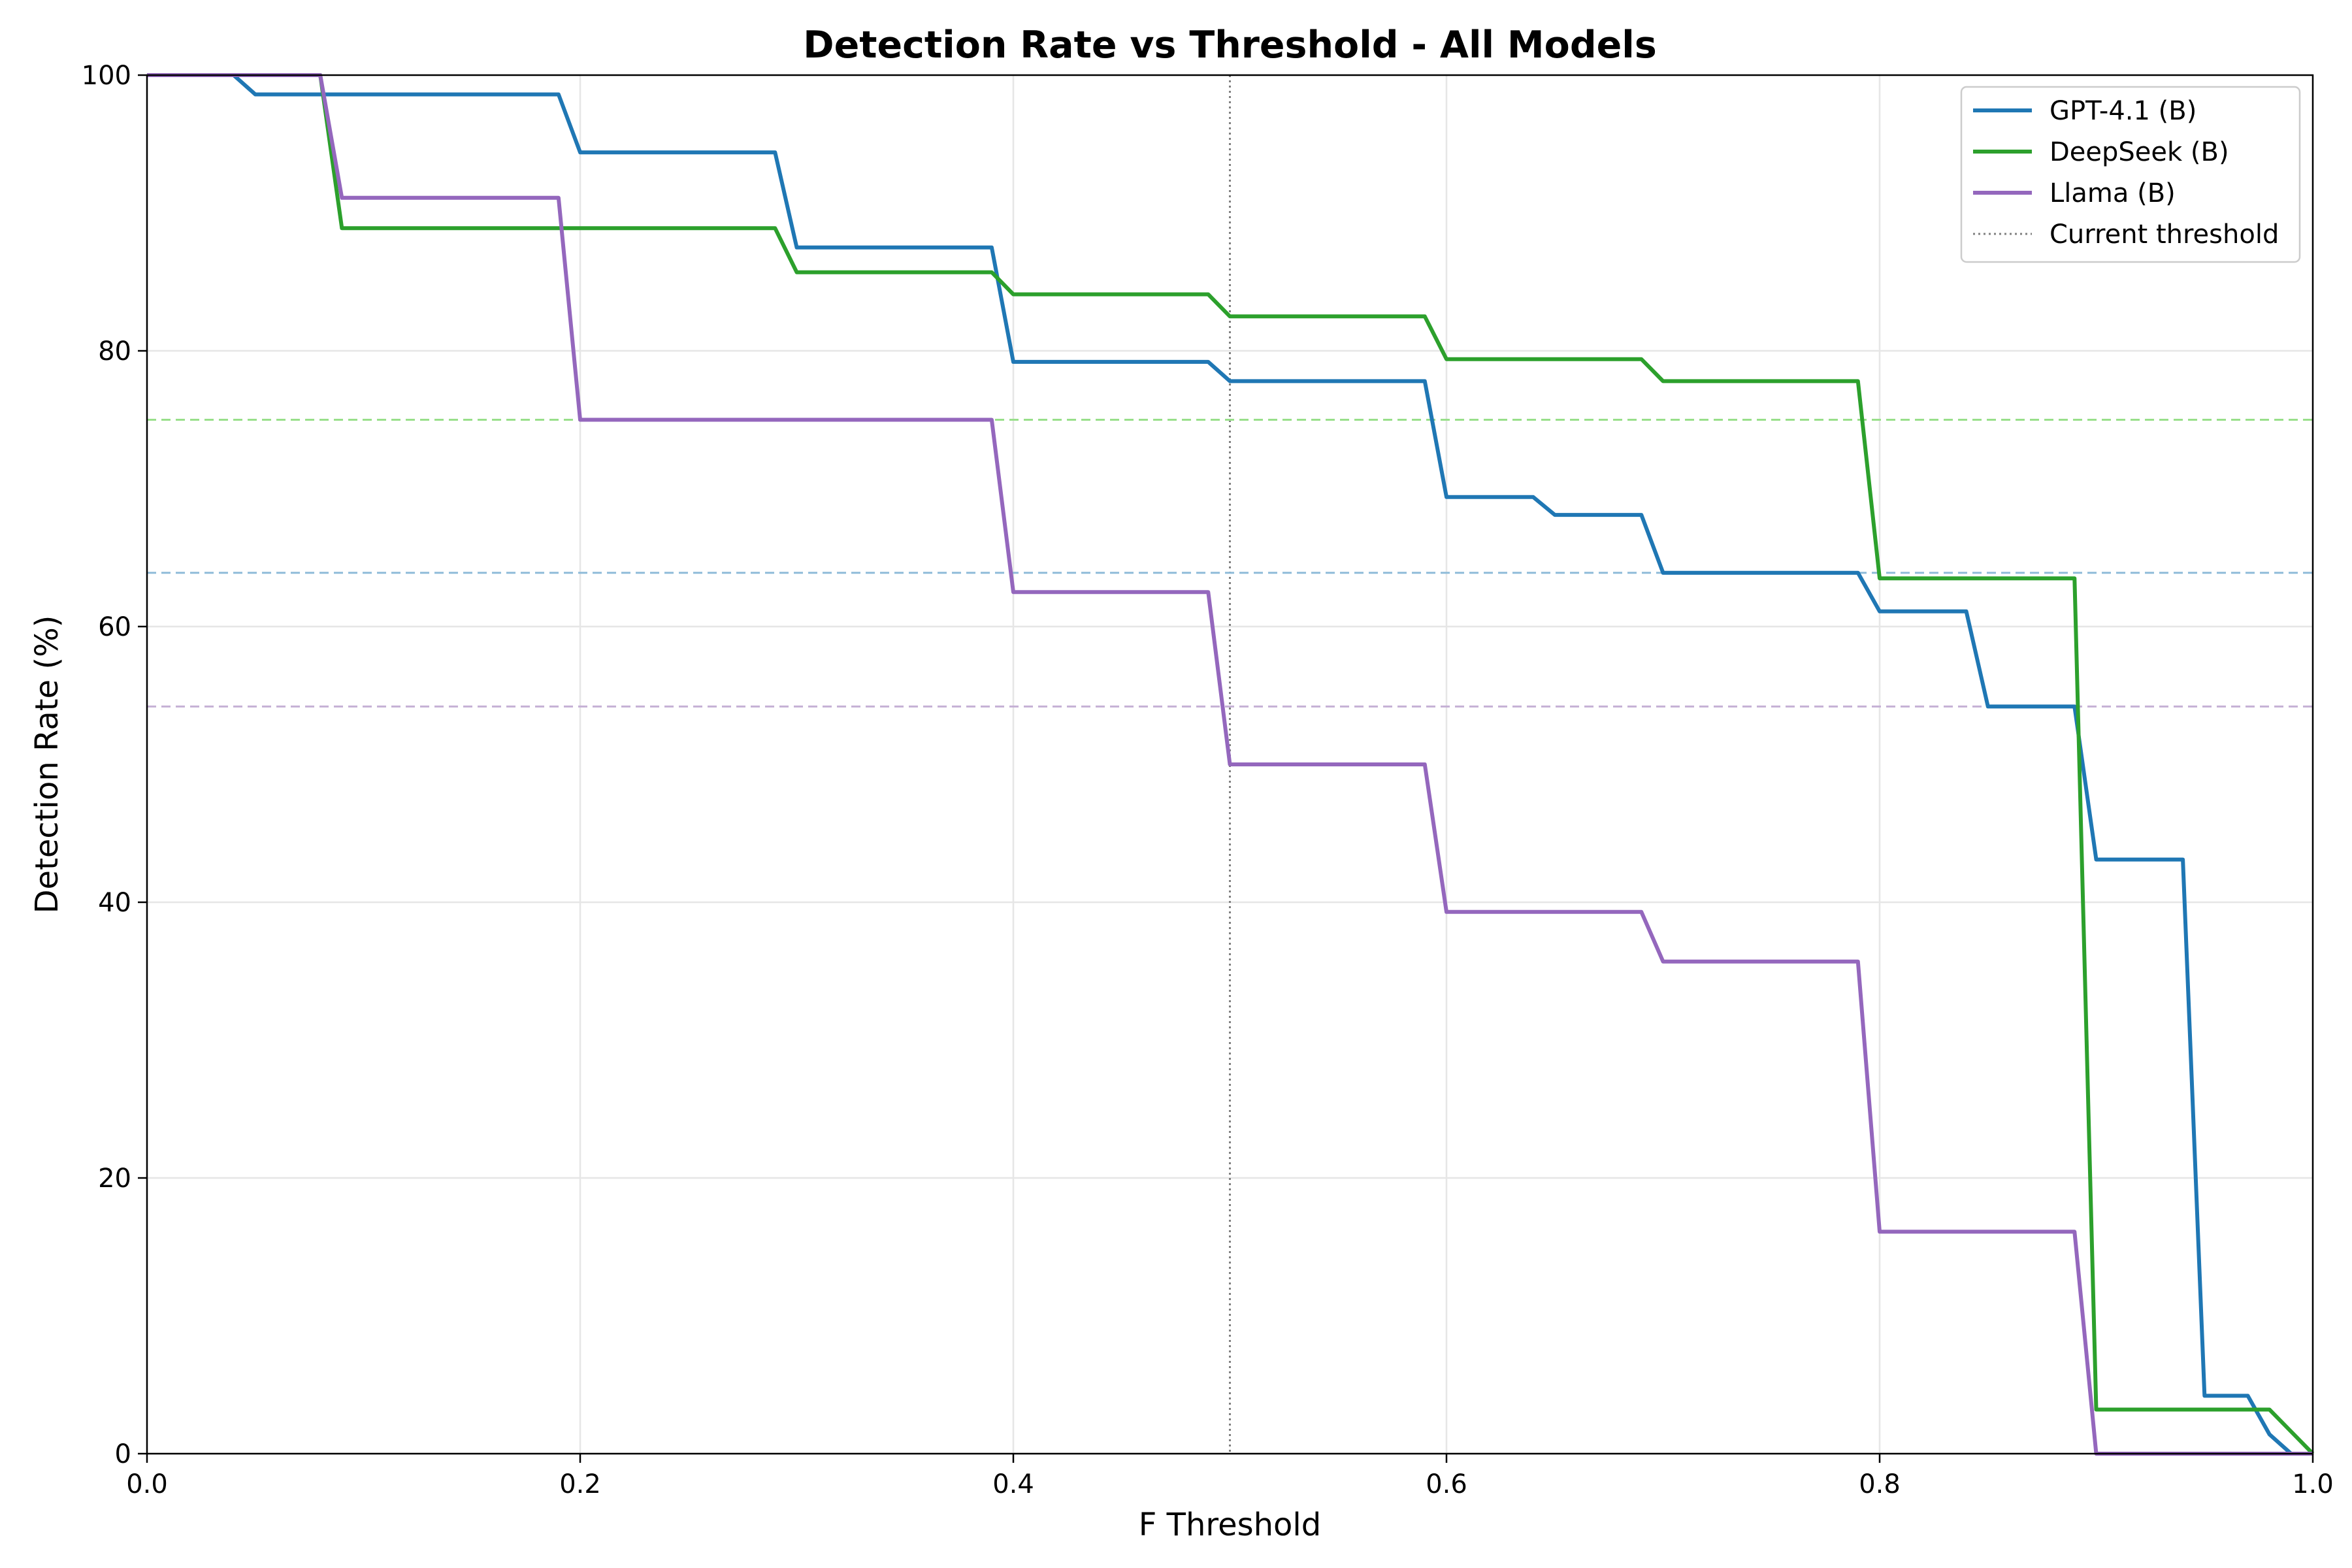 This screenshot has height=1568, width=2352. What do you see at coordinates (123, 1454) in the screenshot?
I see `y-tick-label: 0` at bounding box center [123, 1454].